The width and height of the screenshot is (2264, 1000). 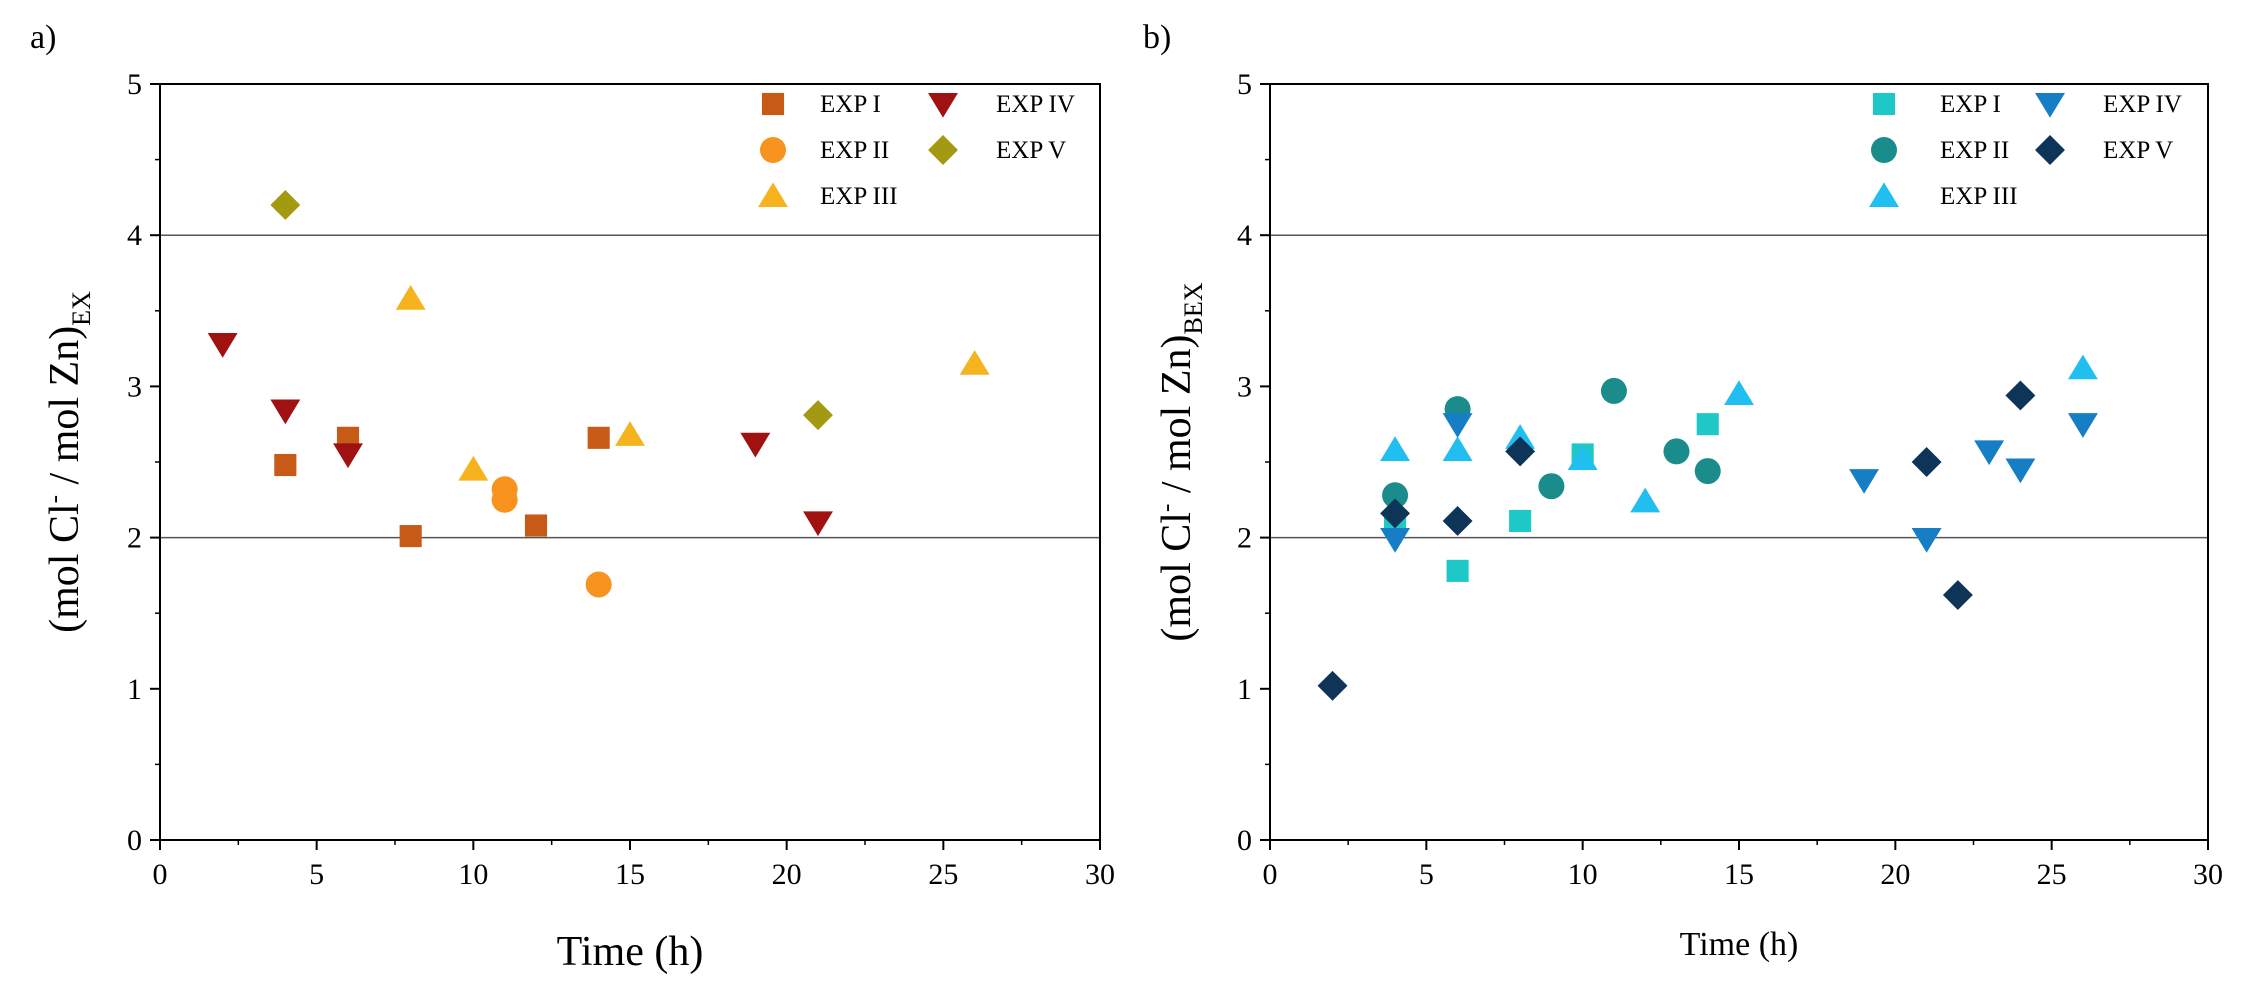 I want to click on x-tick-label: 0, so click(x=1270, y=874).